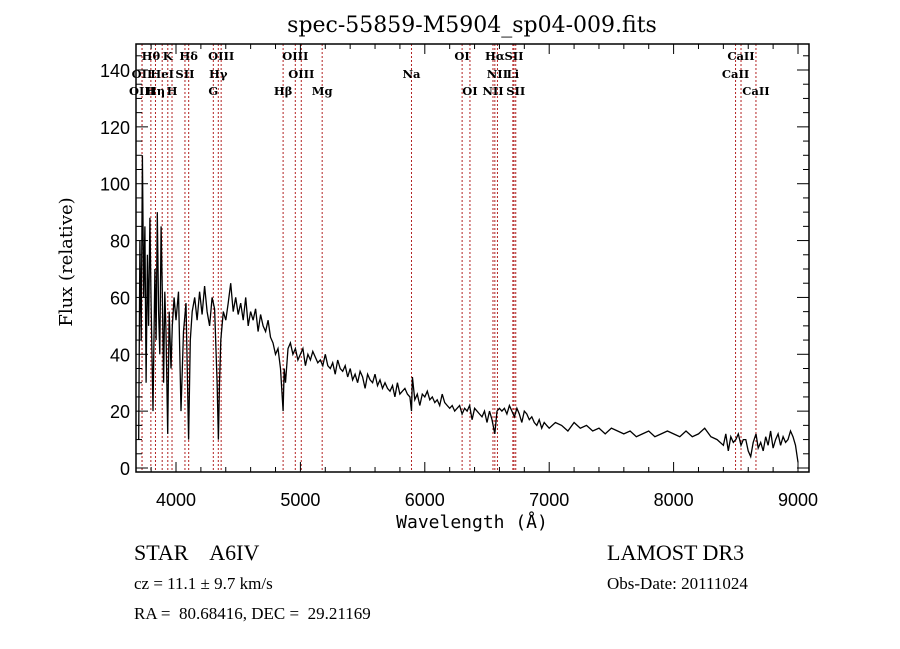 This screenshot has width=900, height=649. What do you see at coordinates (472, 522) in the screenshot?
I see `x-axis-label: Wavelength (Å)` at bounding box center [472, 522].